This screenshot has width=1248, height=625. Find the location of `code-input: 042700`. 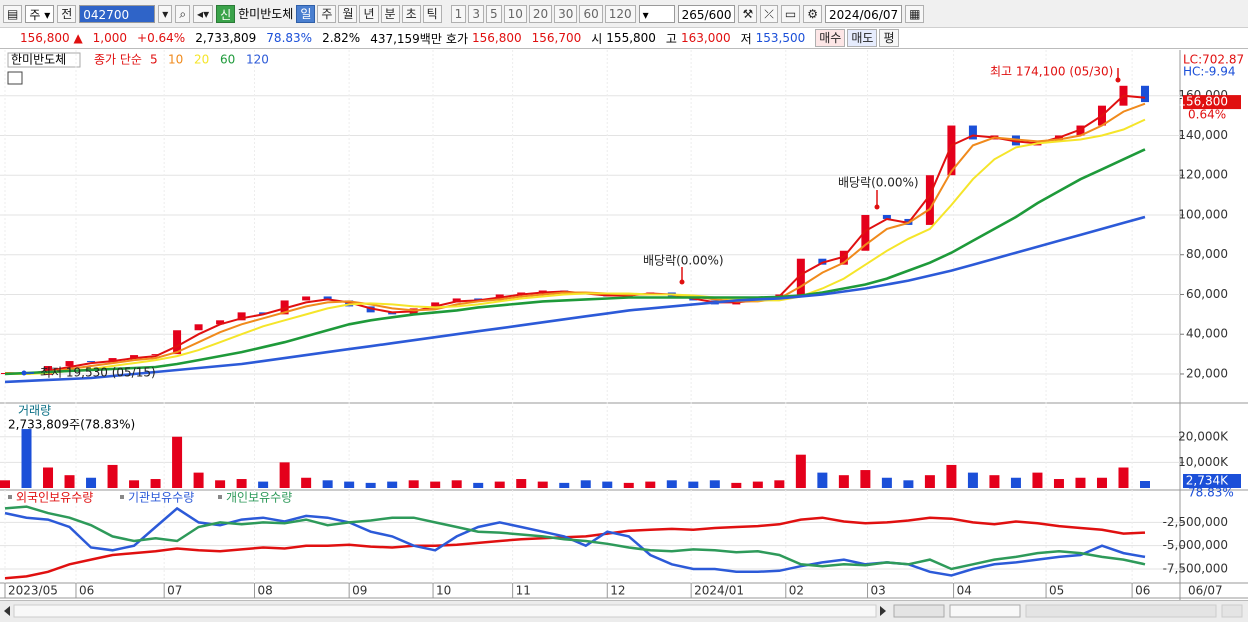

code-input: 042700 is located at coordinates (117, 13).